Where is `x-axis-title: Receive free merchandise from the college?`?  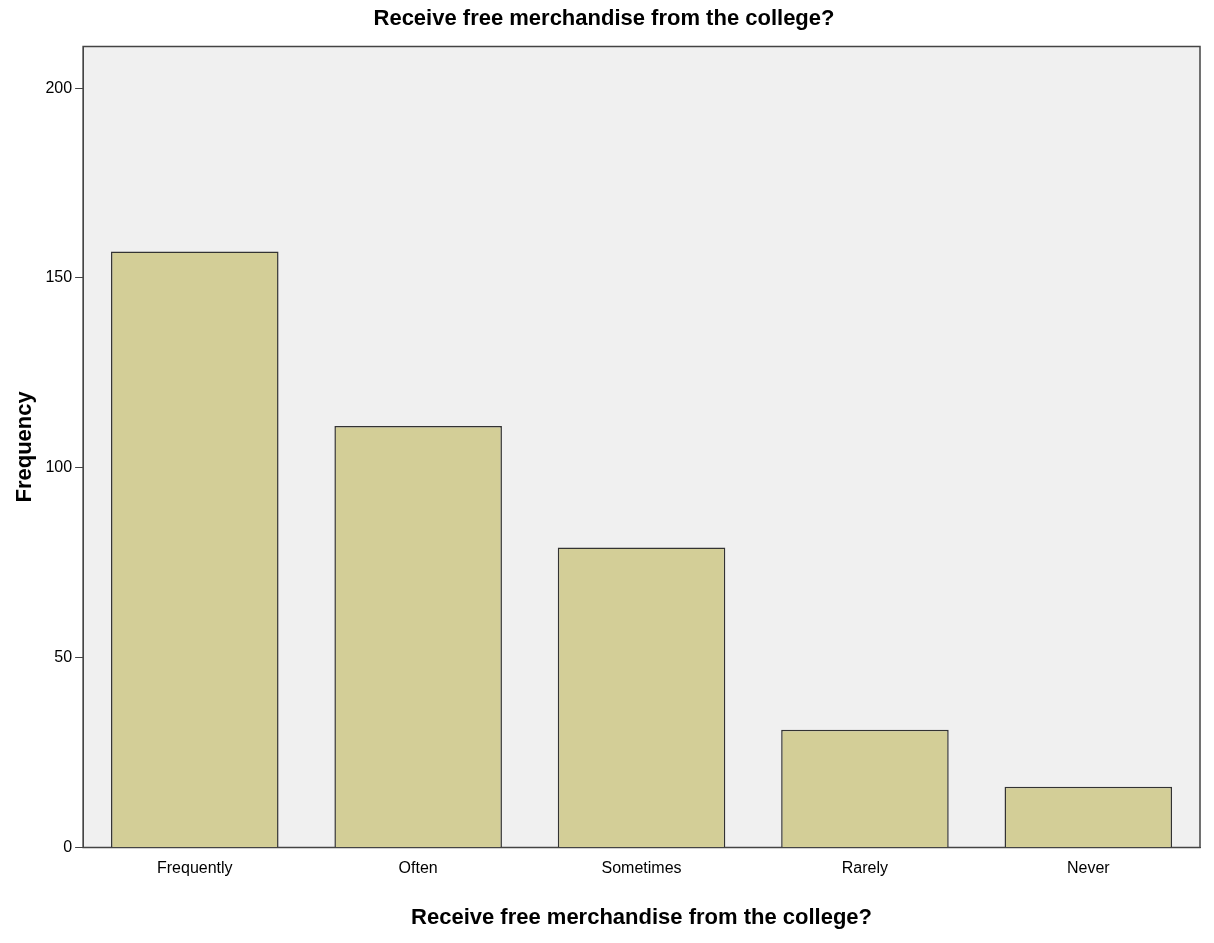 x-axis-title: Receive free merchandise from the college? is located at coordinates (642, 916).